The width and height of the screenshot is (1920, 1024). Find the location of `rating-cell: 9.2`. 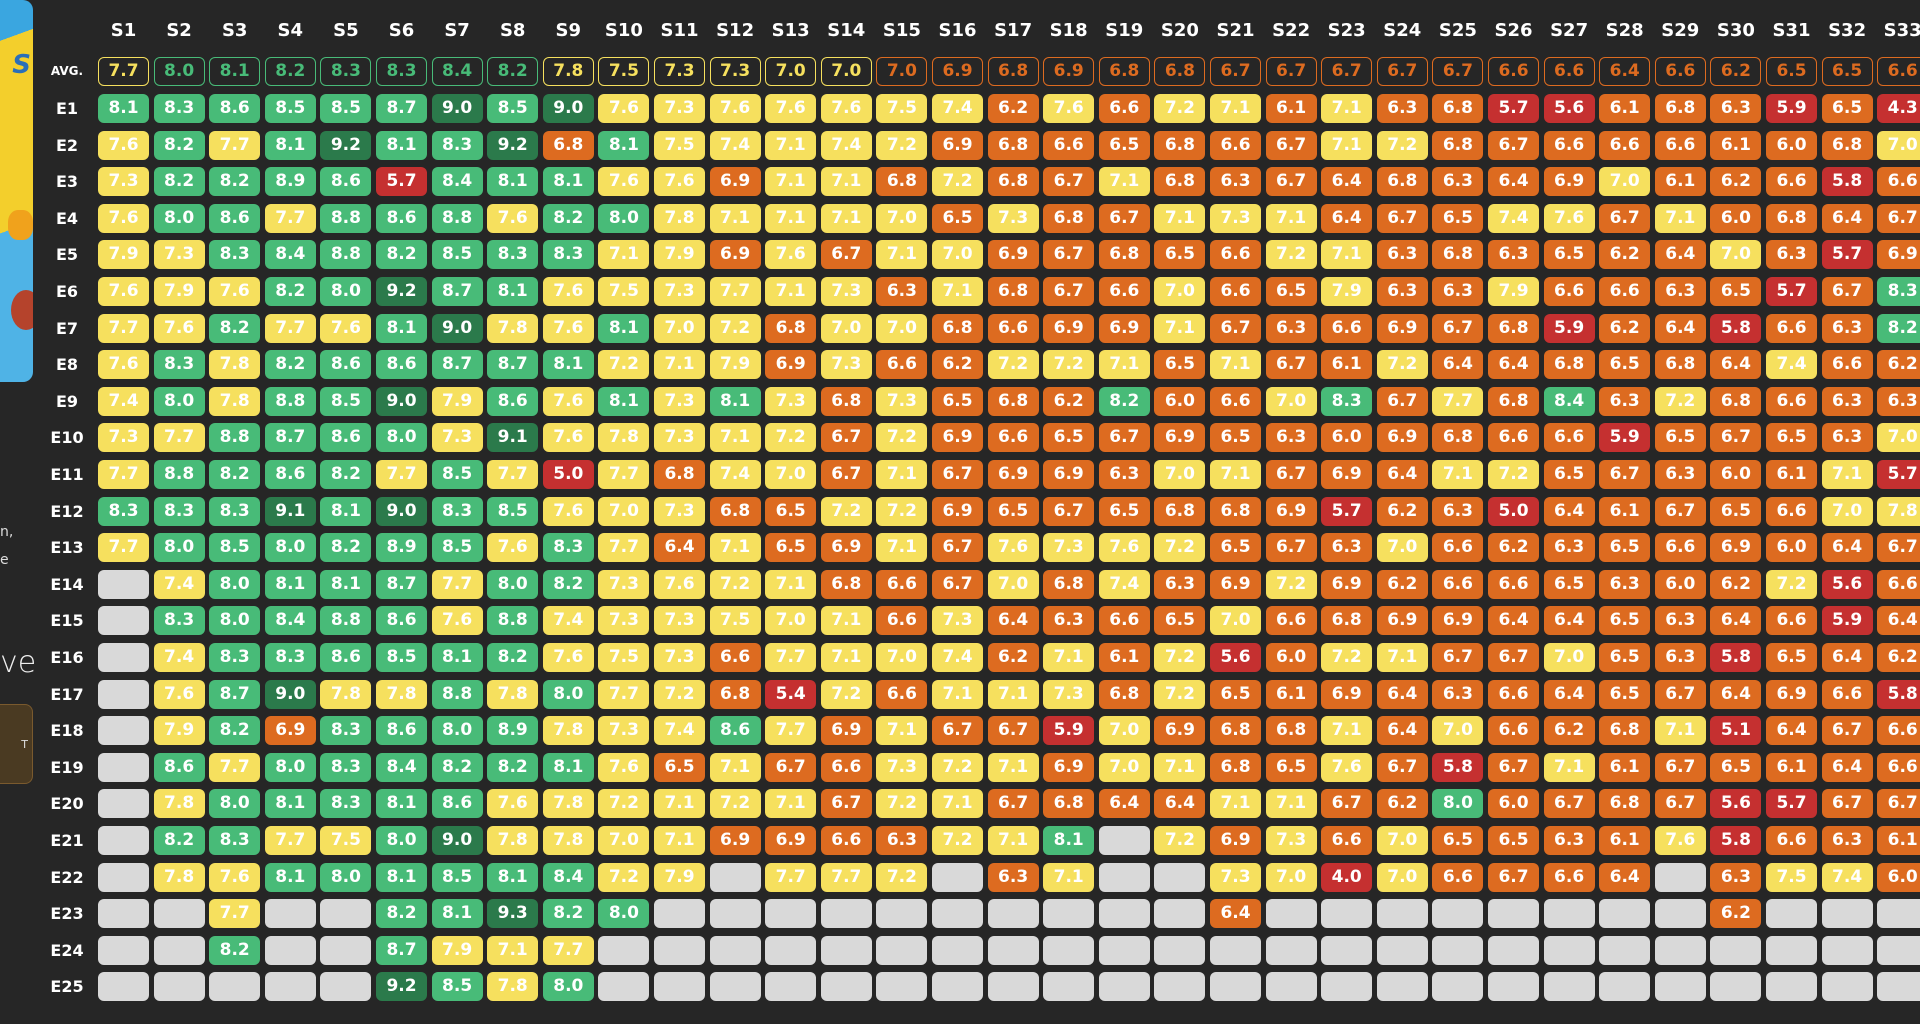

rating-cell: 9.2 is located at coordinates (401, 291).